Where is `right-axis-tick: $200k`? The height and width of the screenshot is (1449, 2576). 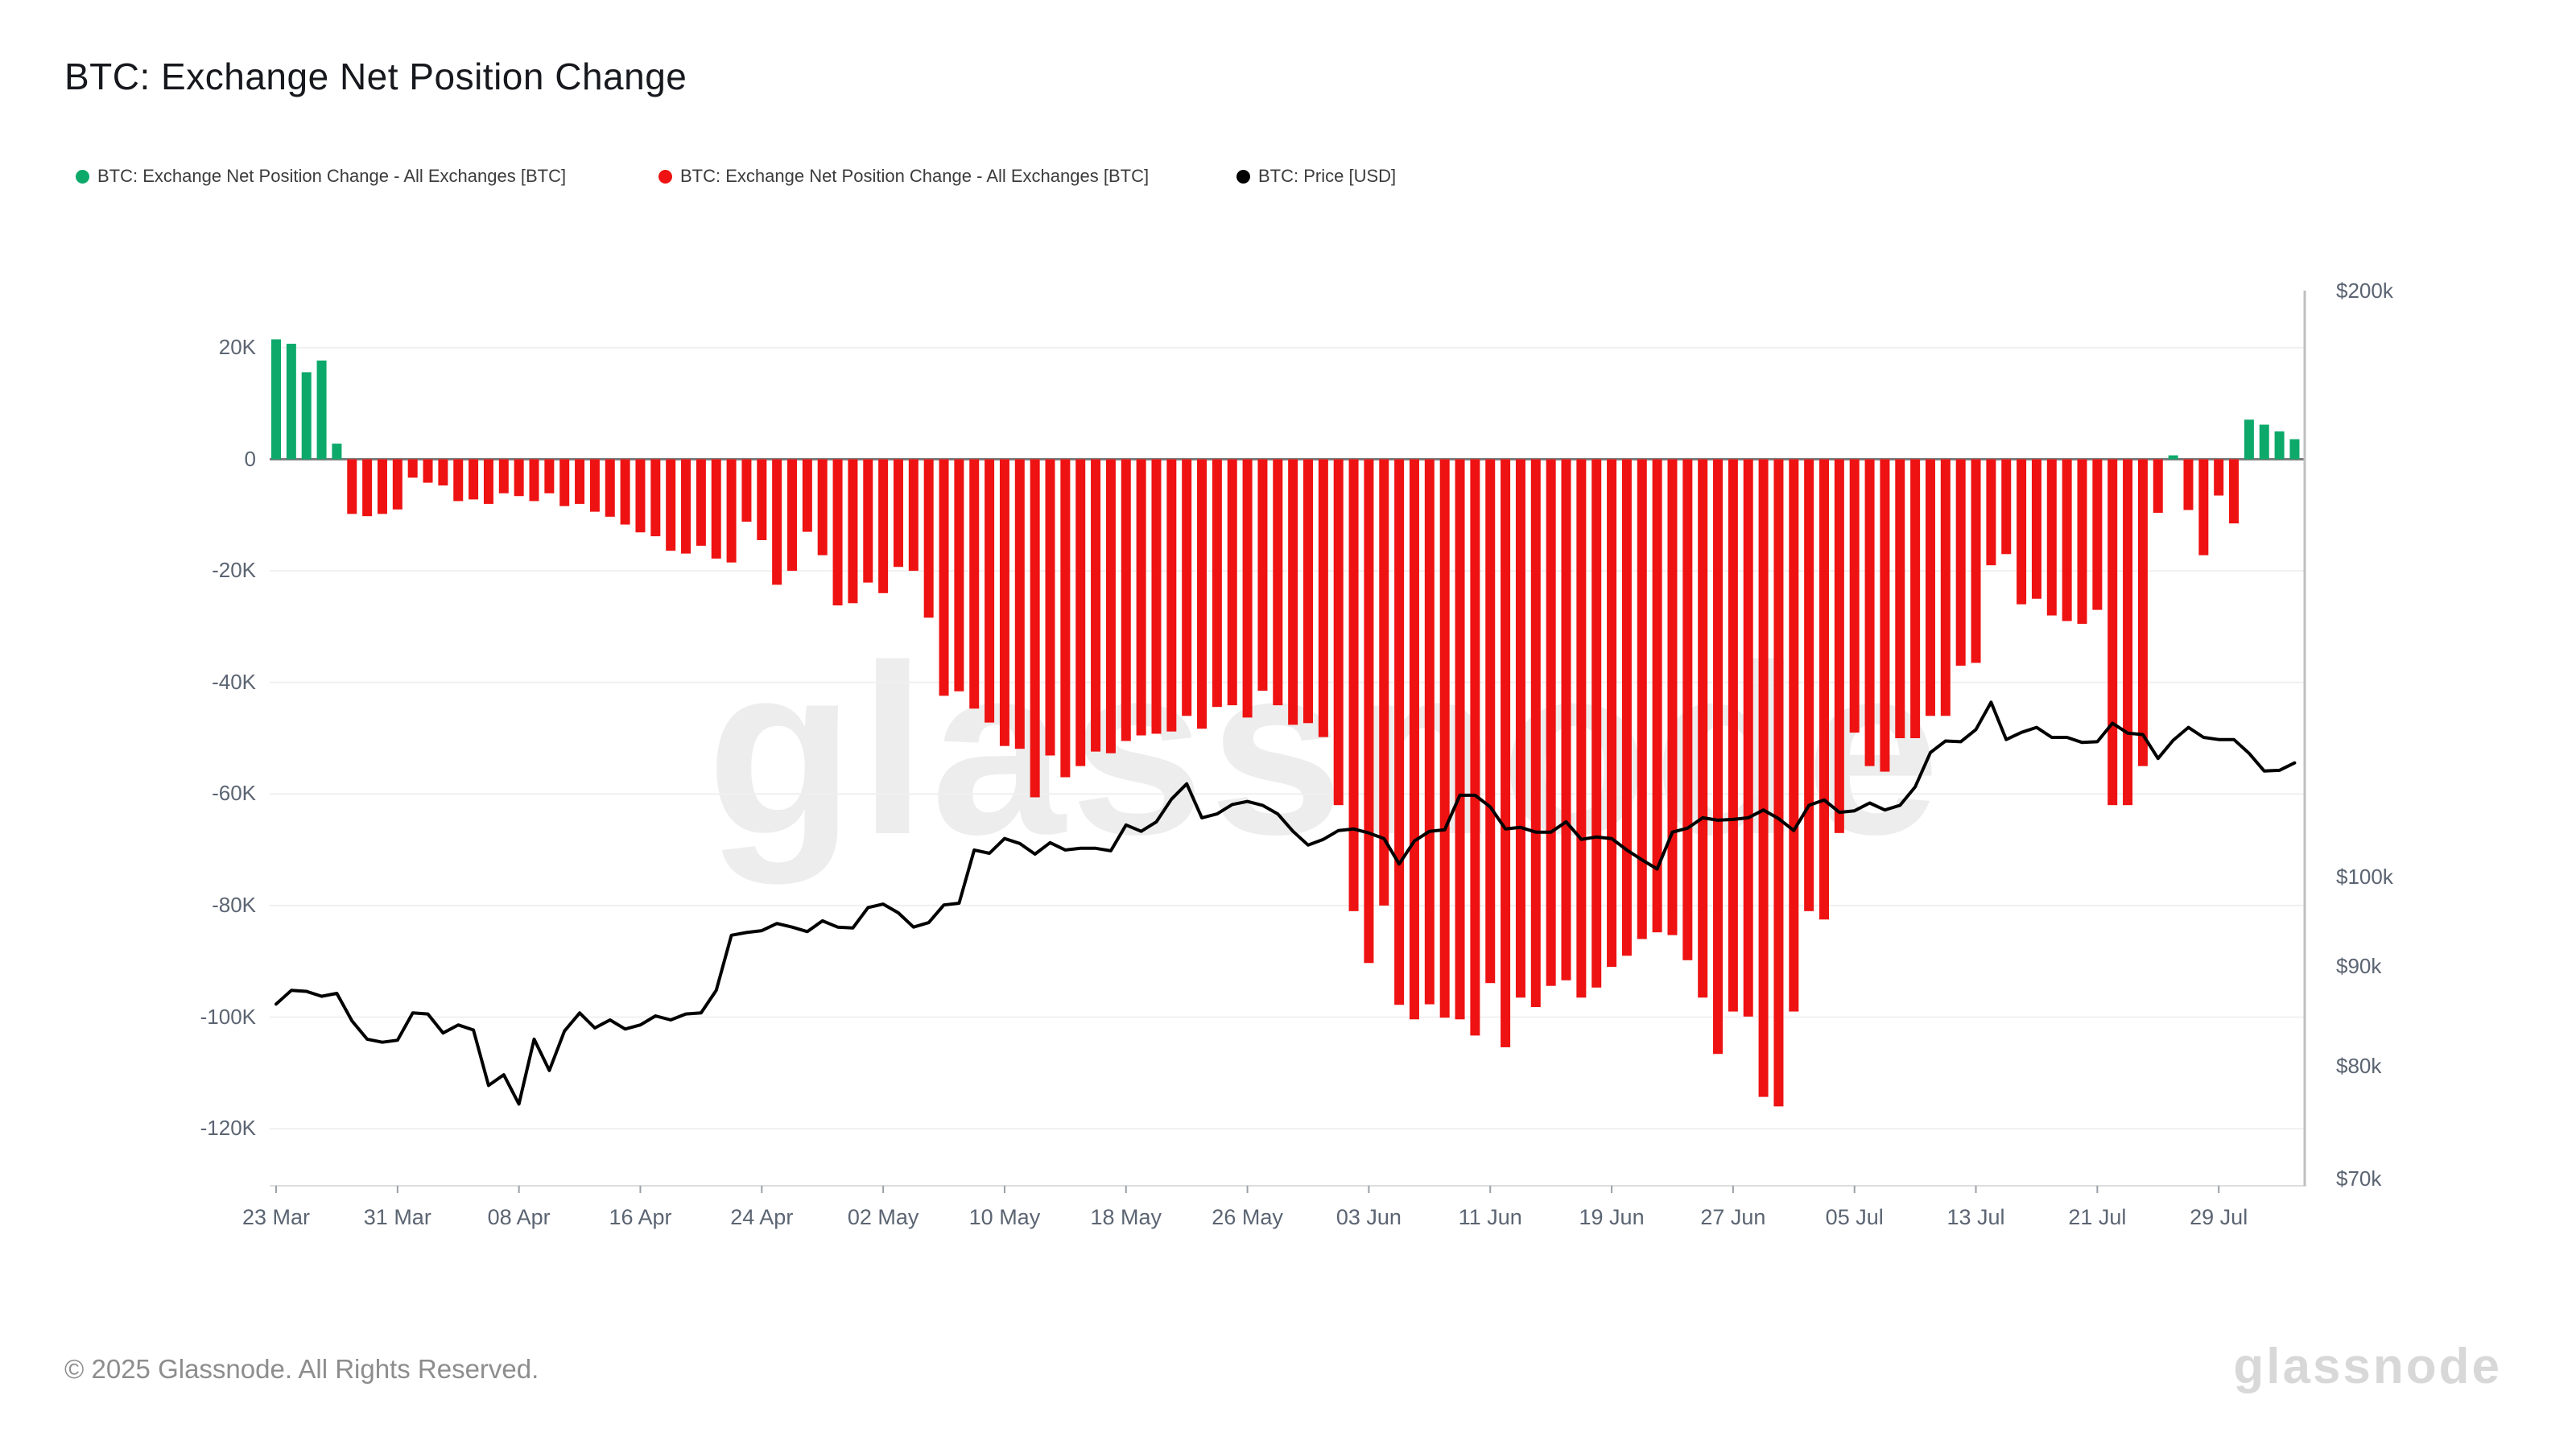
right-axis-tick: $200k is located at coordinates (2364, 290).